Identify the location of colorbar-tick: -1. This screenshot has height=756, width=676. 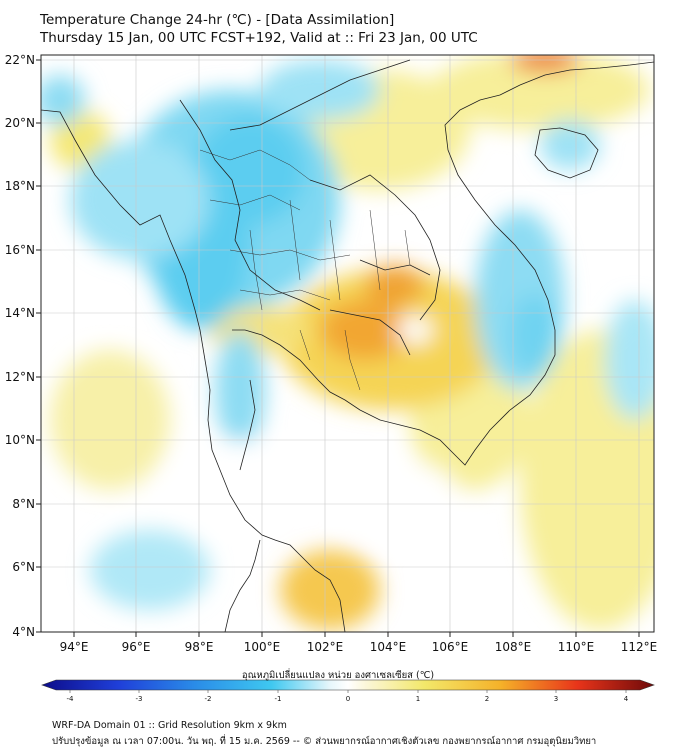
(278, 699).